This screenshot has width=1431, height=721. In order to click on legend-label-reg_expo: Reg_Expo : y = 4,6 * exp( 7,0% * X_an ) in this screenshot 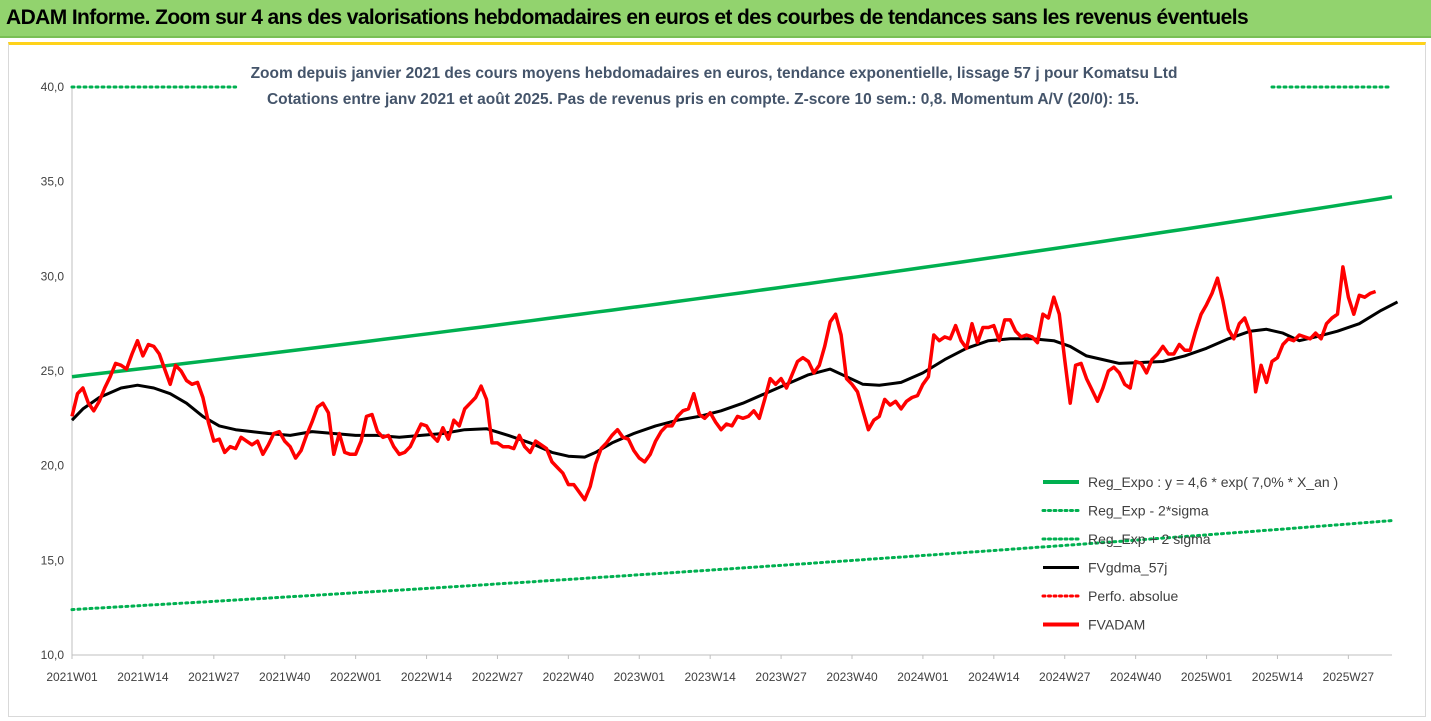, I will do `click(1213, 482)`.